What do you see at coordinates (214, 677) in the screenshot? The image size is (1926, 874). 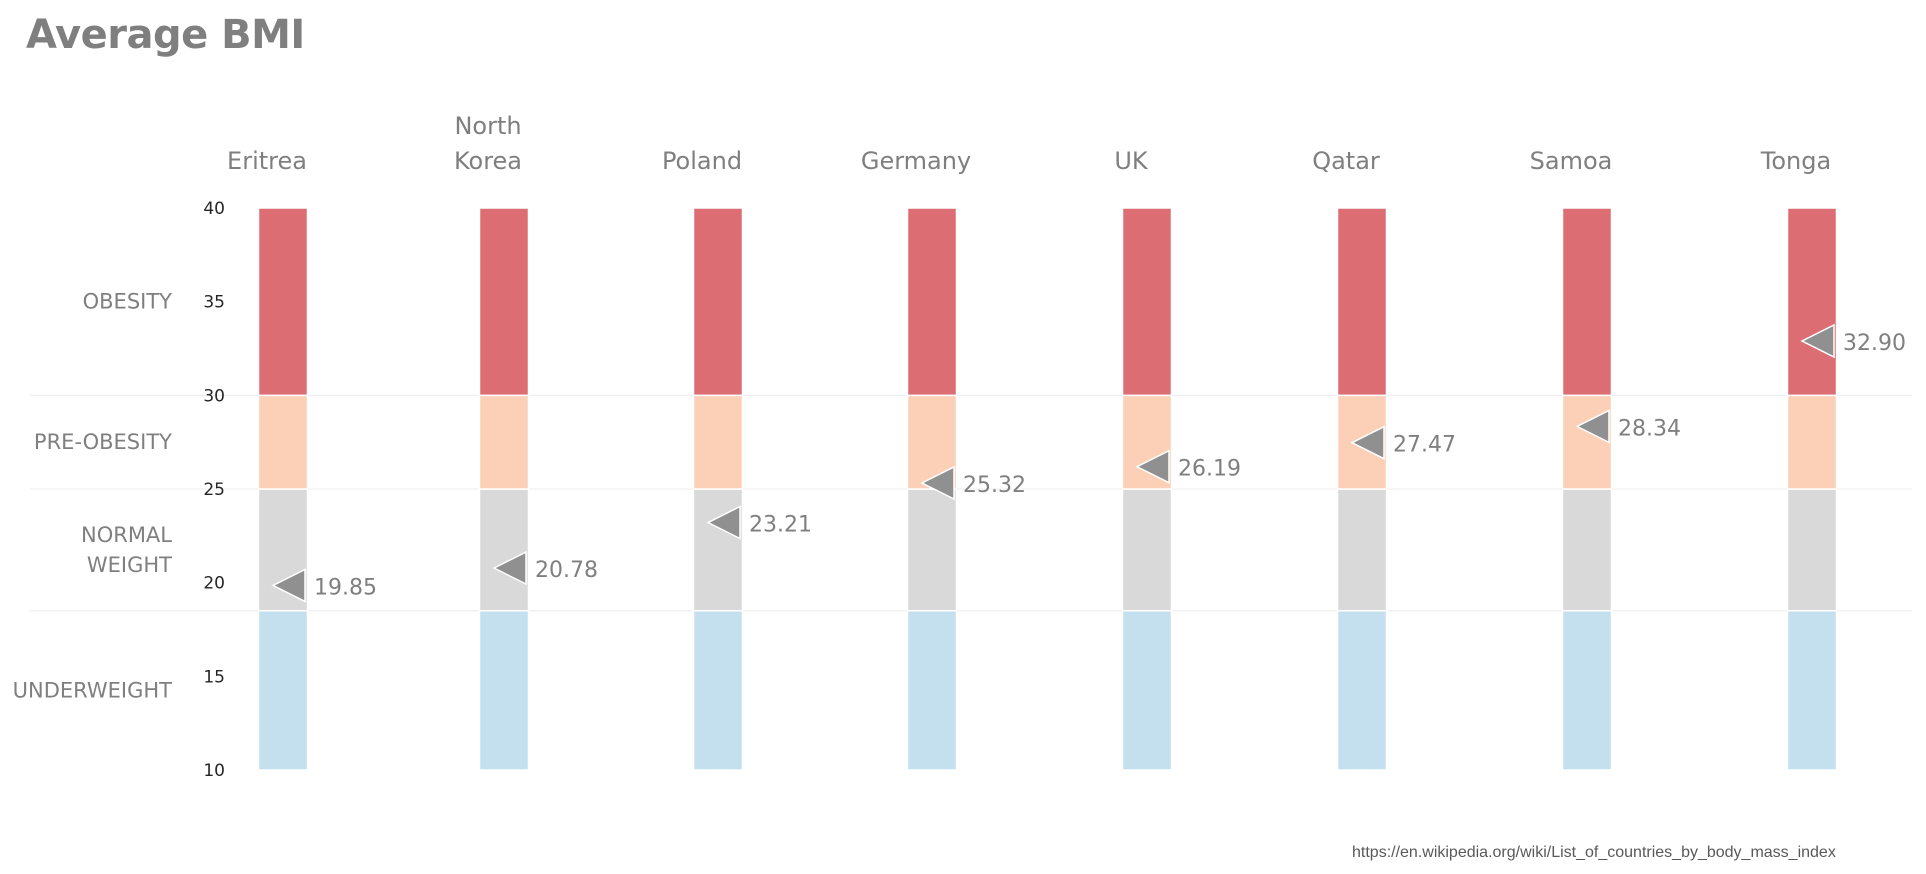 I see `y-tick-label: 15` at bounding box center [214, 677].